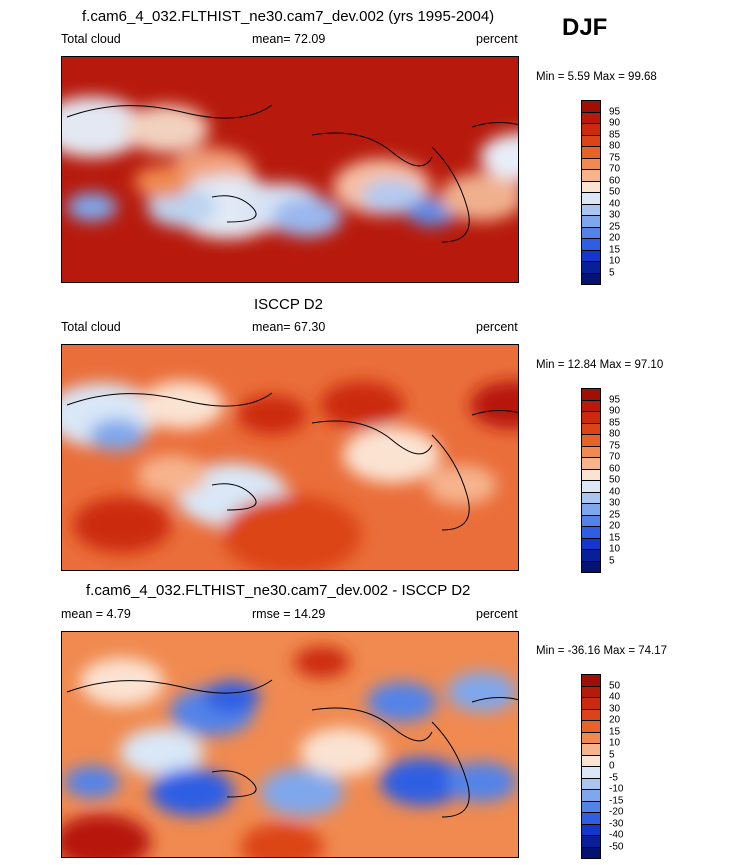 The width and height of the screenshot is (732, 865). Describe the element at coordinates (497, 39) in the screenshot. I see `panel-1-units: percent` at that location.